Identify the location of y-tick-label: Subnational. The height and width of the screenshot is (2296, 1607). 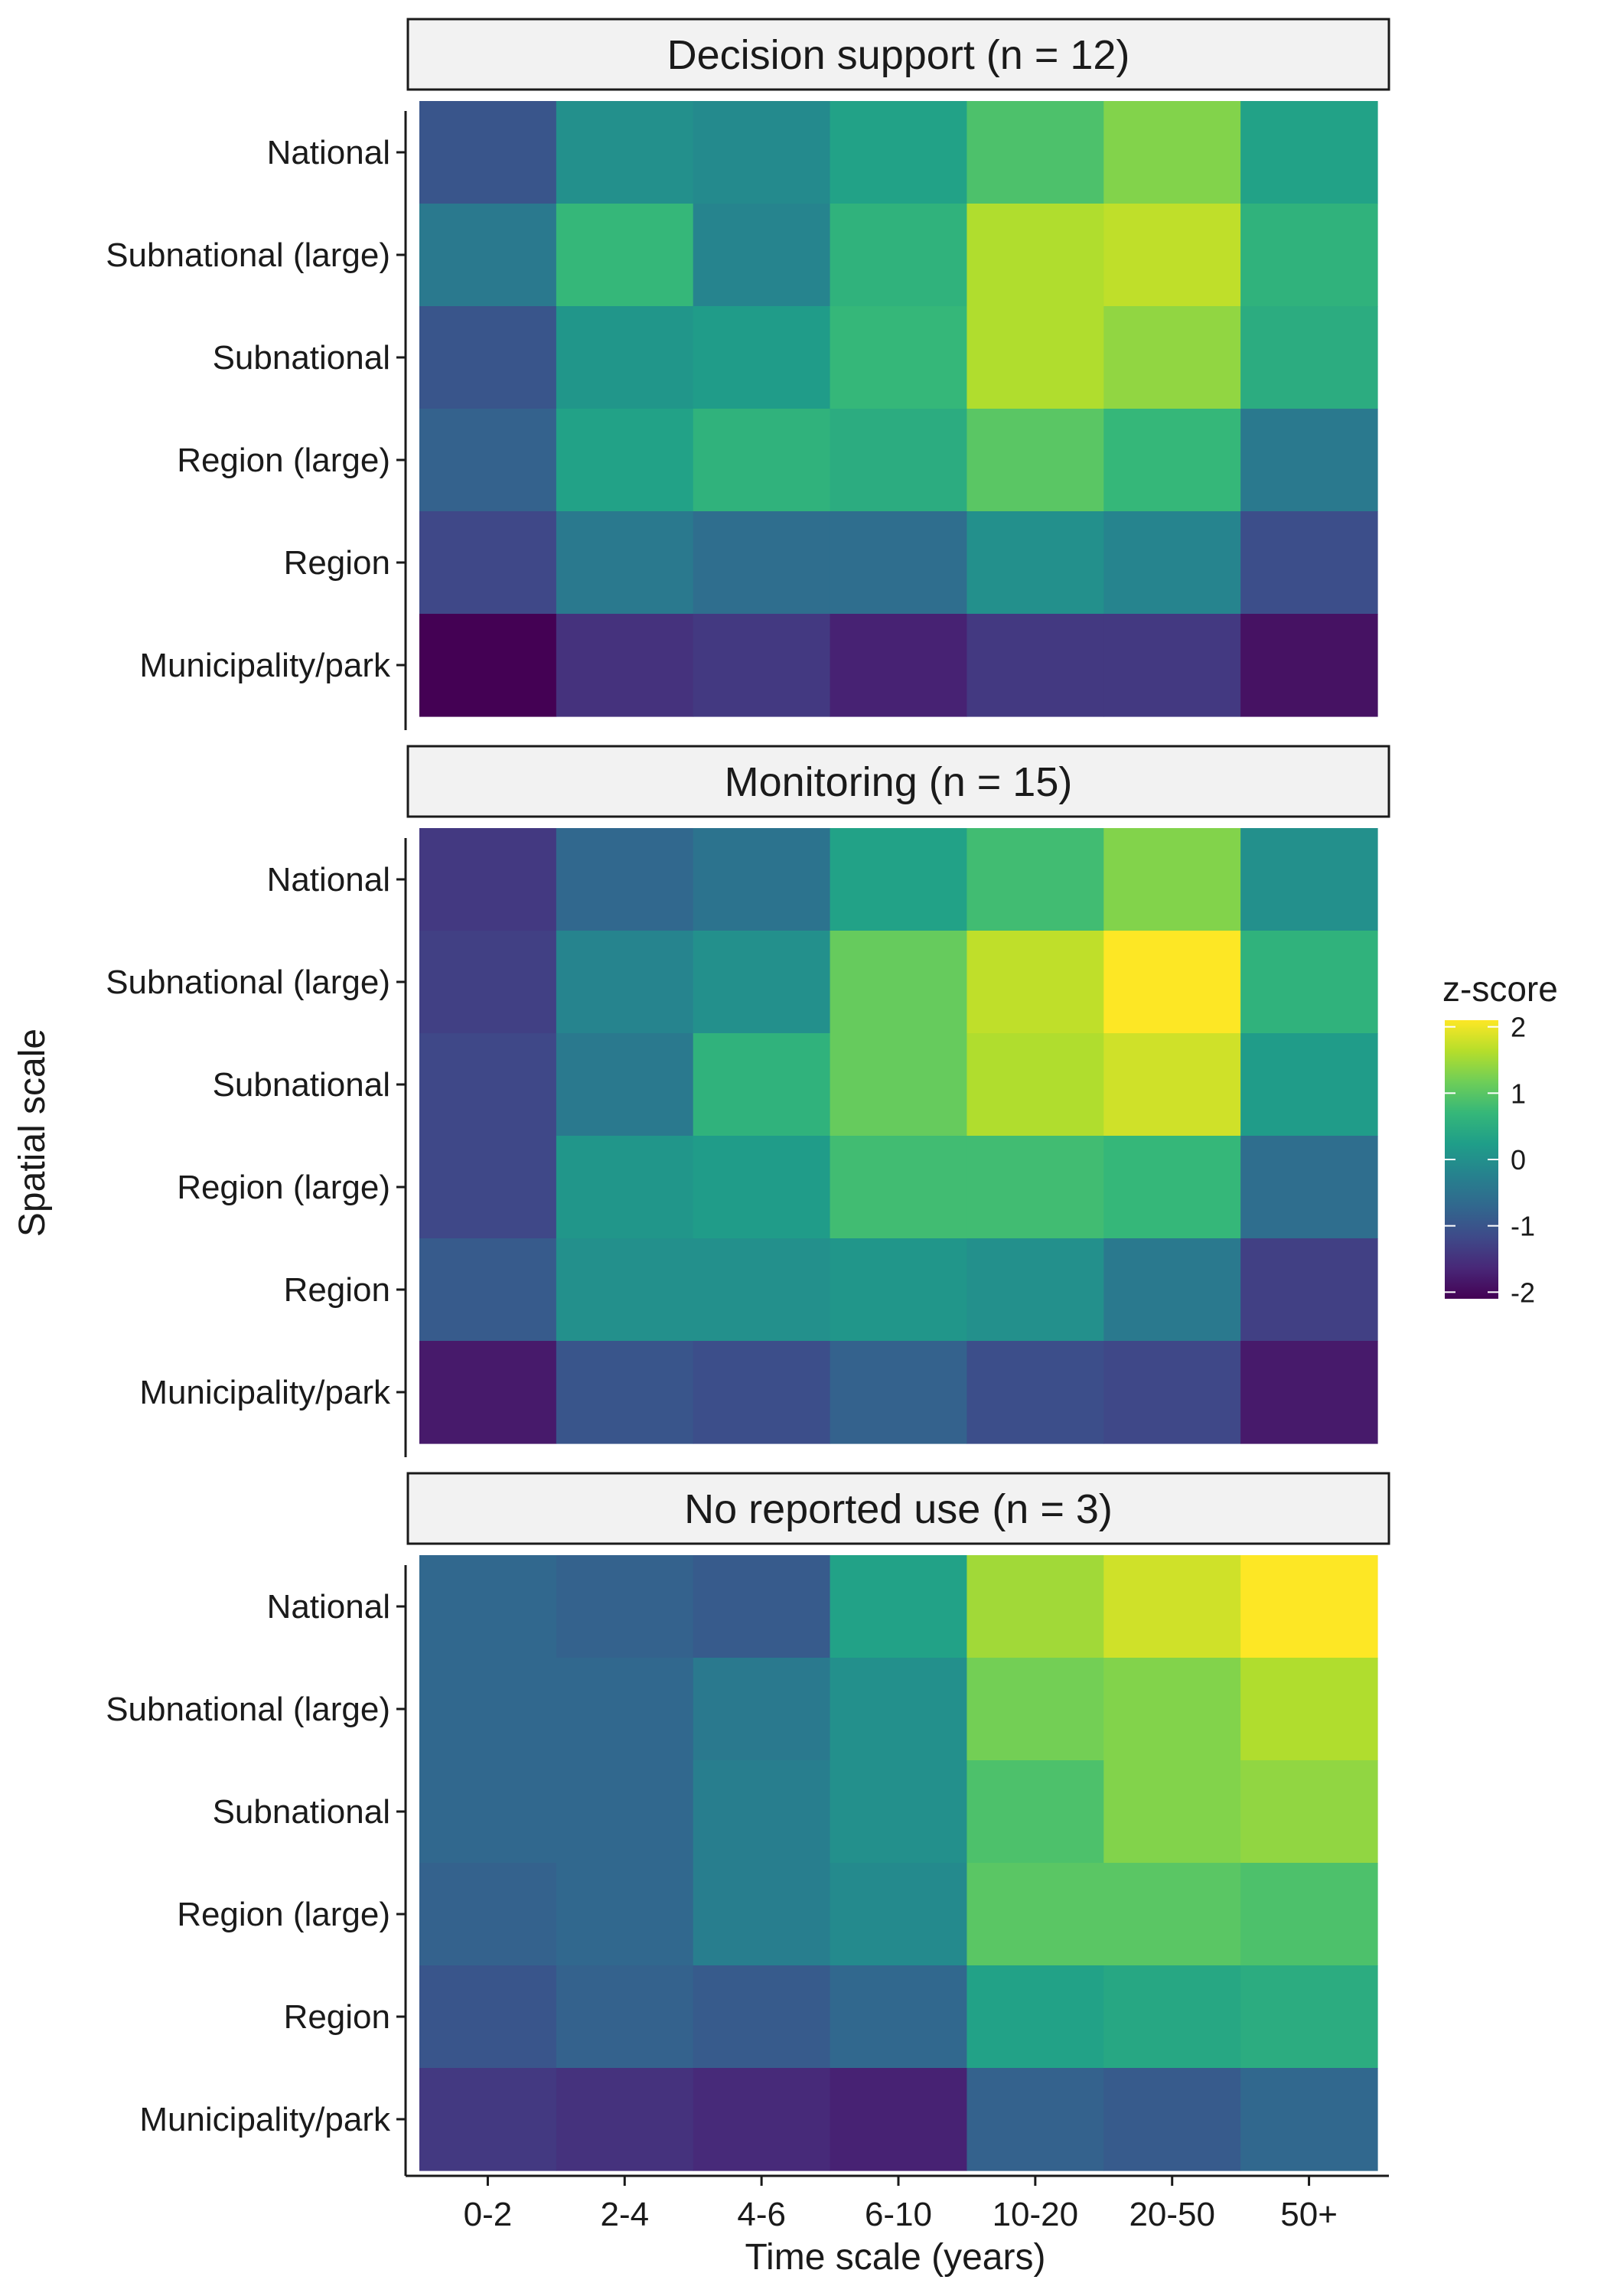
(301, 1085).